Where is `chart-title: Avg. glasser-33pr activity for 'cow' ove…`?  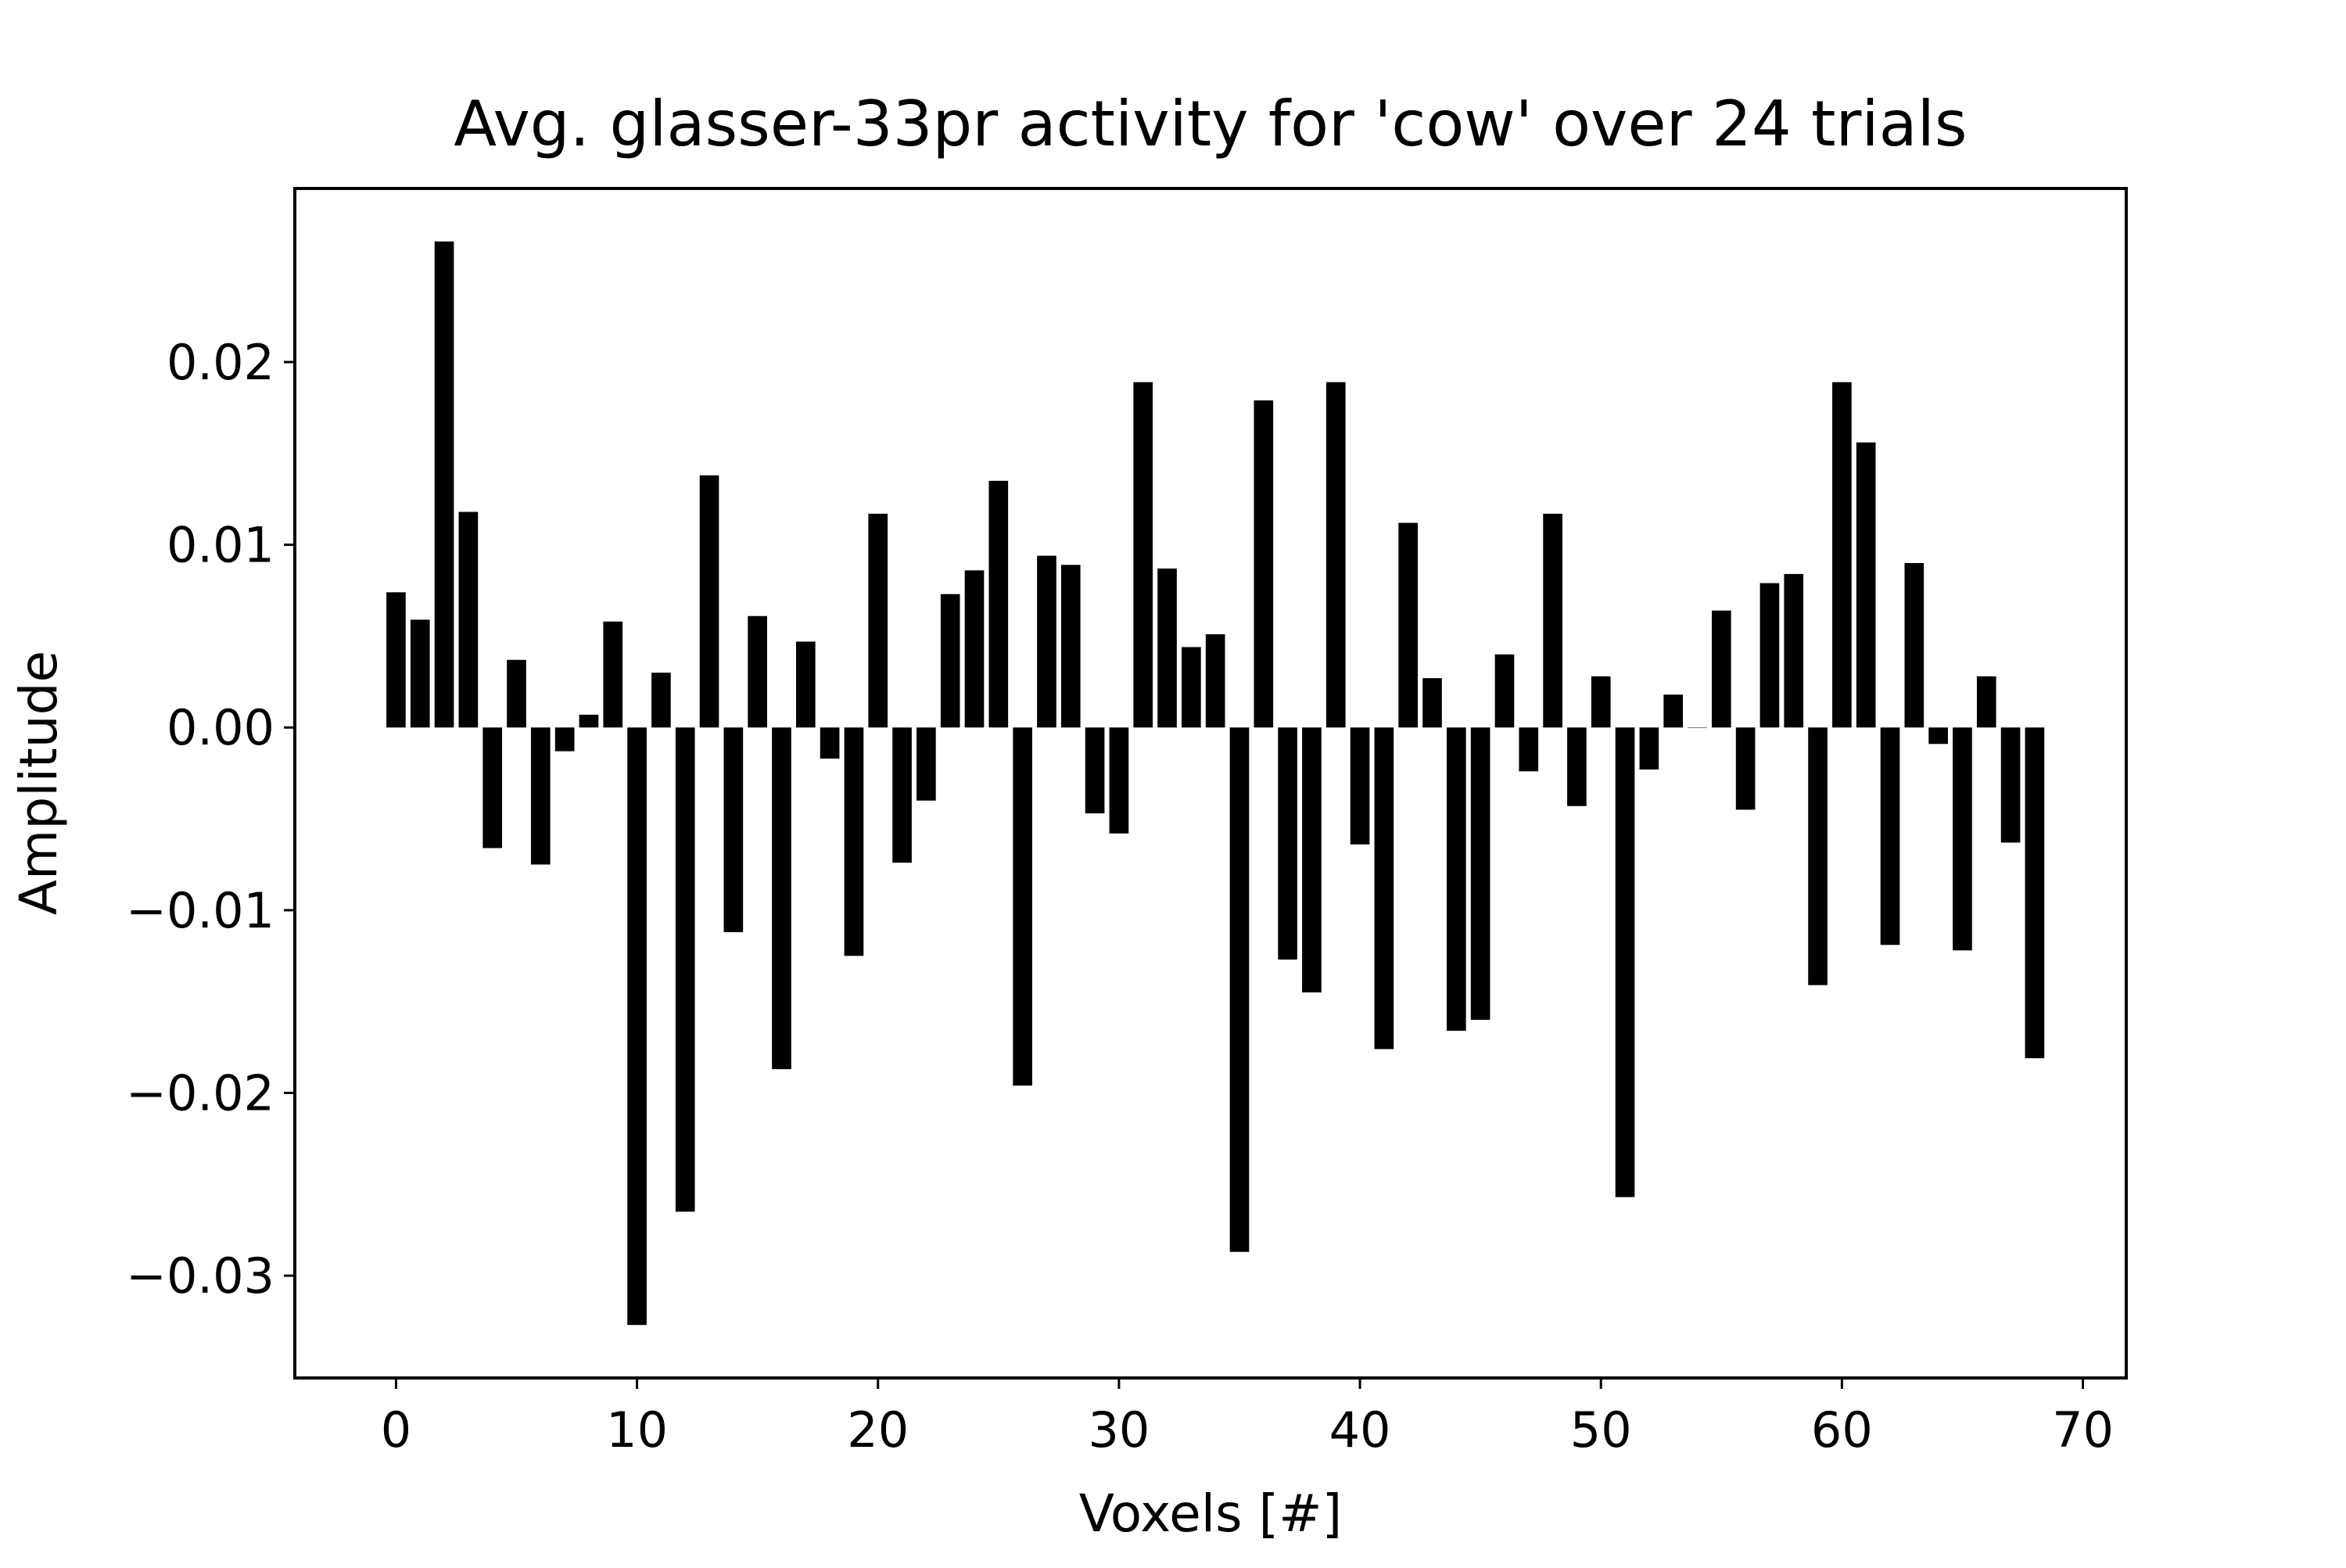
chart-title: Avg. glasser-33pr activity for 'cow' ove… is located at coordinates (1210, 124).